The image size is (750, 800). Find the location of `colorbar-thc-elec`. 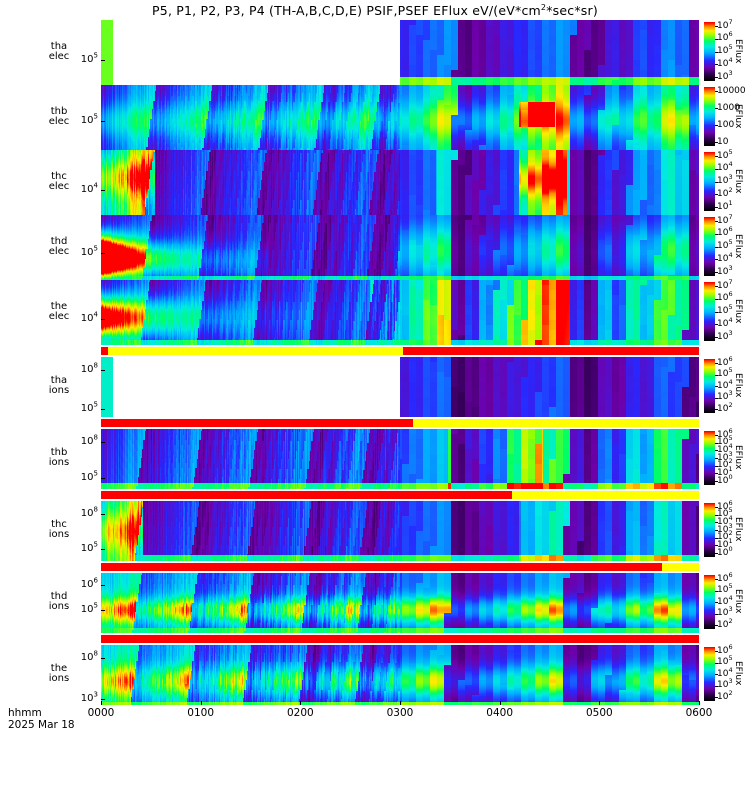

colorbar-thc-elec is located at coordinates (709, 181).